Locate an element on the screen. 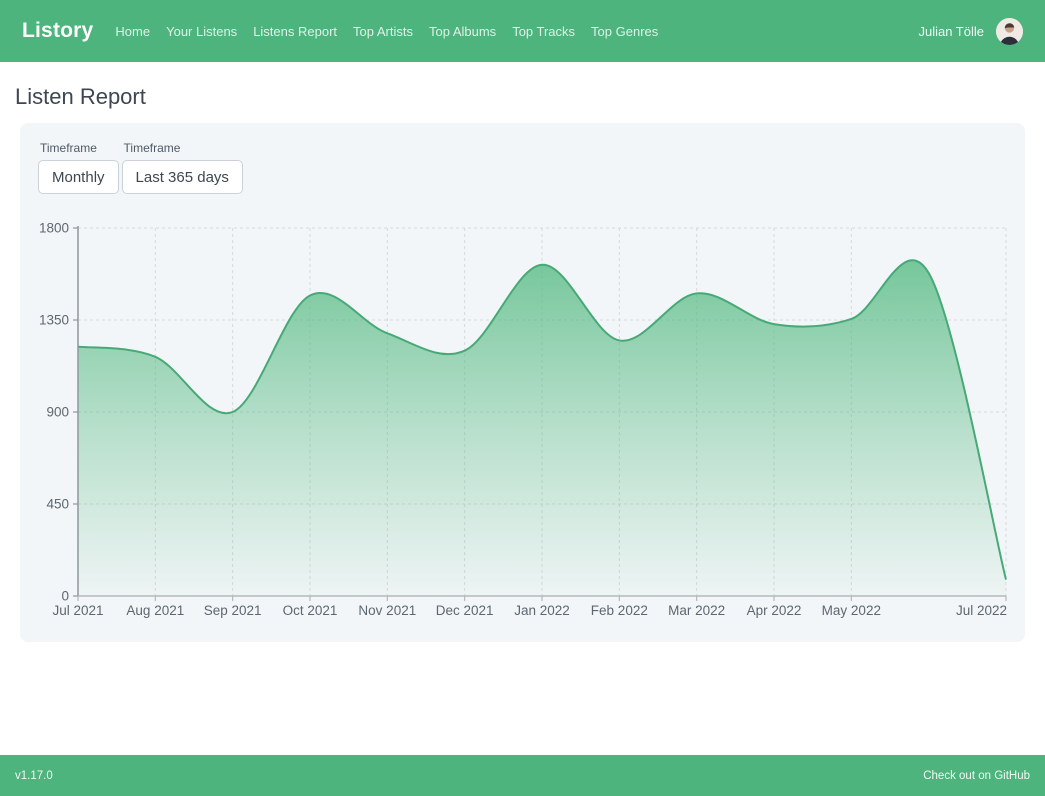  x-axis-label: Jan 2022 is located at coordinates (542, 610).